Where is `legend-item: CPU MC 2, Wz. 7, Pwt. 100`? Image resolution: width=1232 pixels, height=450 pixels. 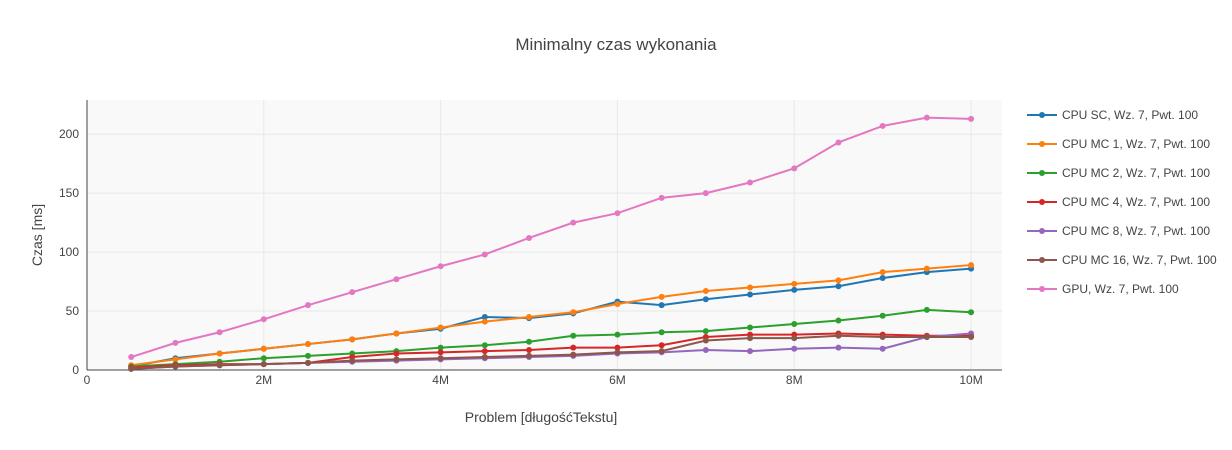
legend-item: CPU MC 2, Wz. 7, Pwt. 100 is located at coordinates (1118, 173).